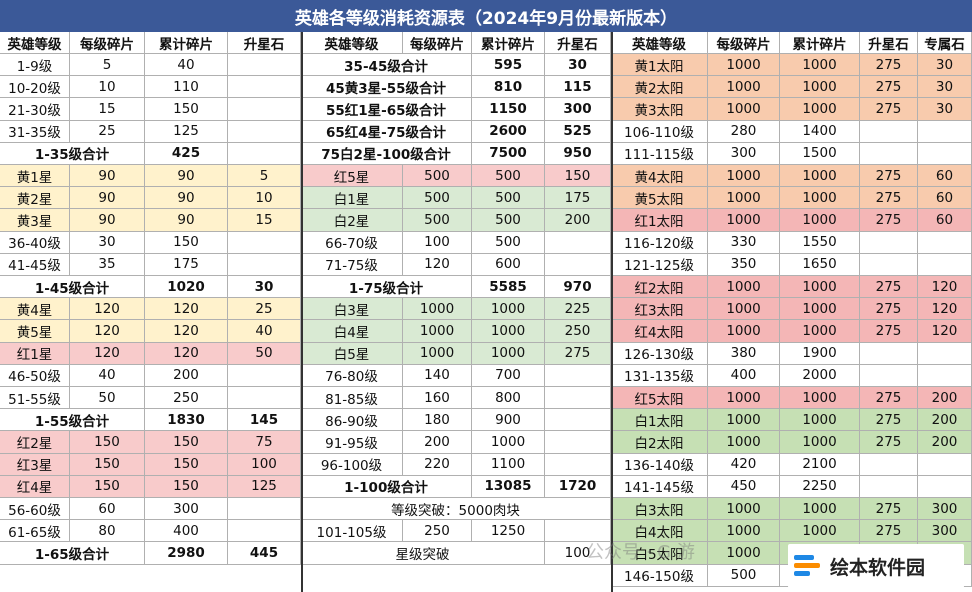 The height and width of the screenshot is (592, 972). Describe the element at coordinates (352, 198) in the screenshot. I see `row-label: 白1星` at that location.